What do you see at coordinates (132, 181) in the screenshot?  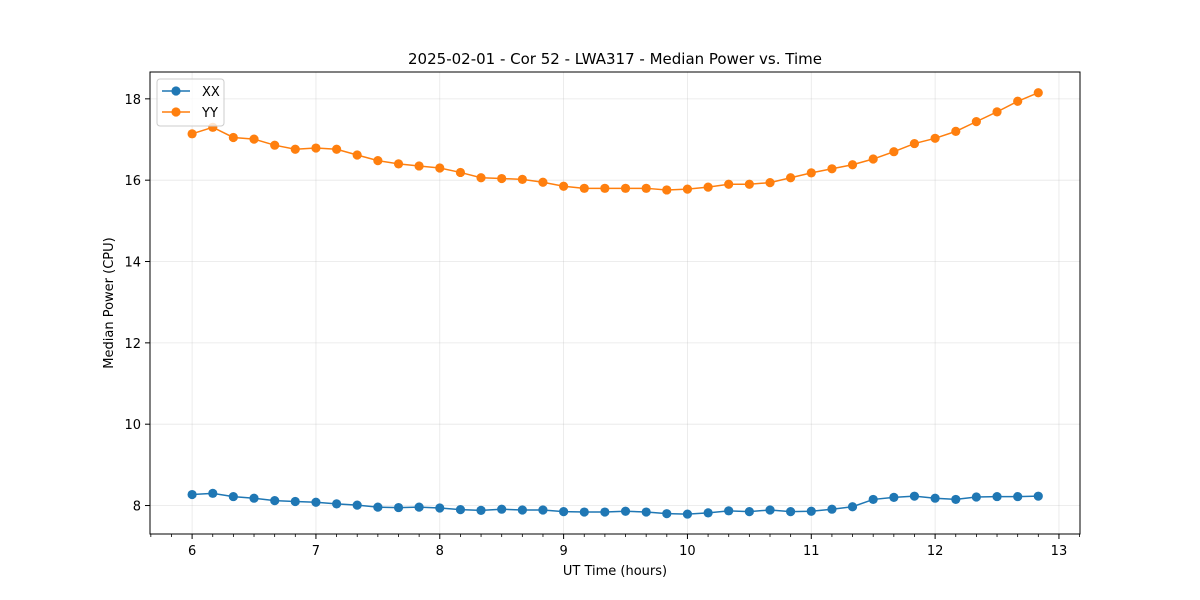 I see `y-tick-label: 16` at bounding box center [132, 181].